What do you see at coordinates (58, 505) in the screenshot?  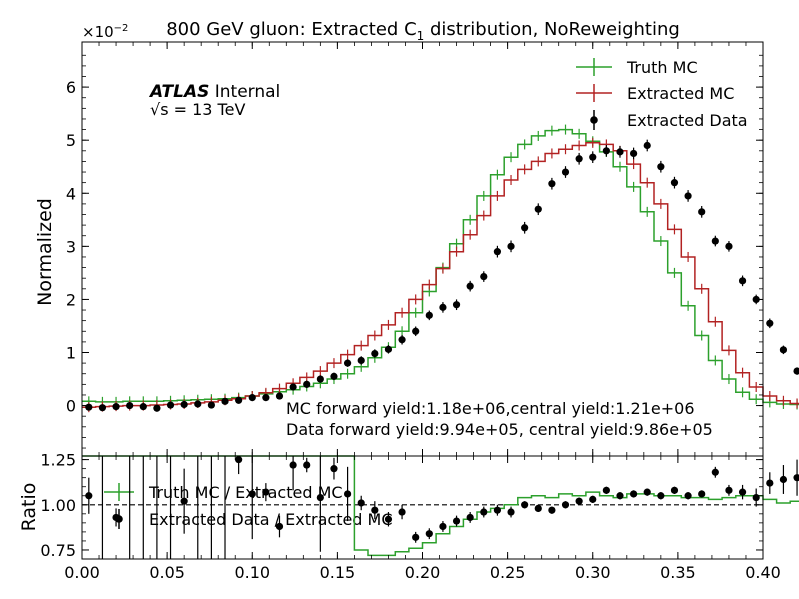 I see `ratio-y-tick-label: 1.00` at bounding box center [58, 505].